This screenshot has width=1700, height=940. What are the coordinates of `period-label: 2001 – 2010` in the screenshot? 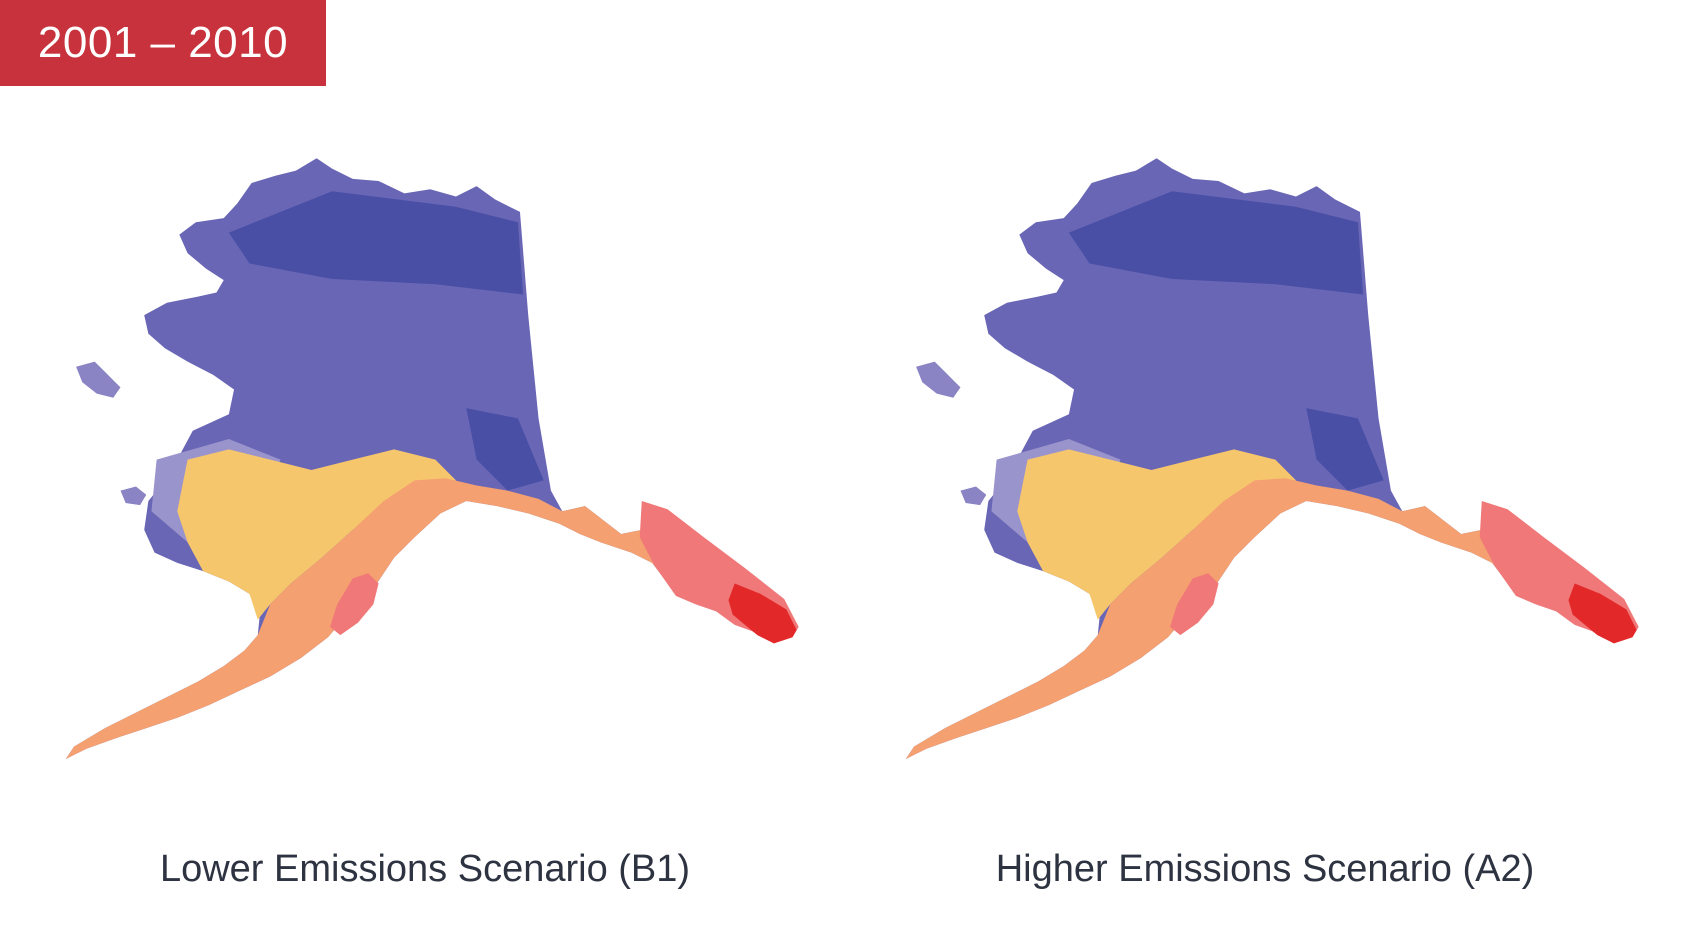 It's located at (163, 42).